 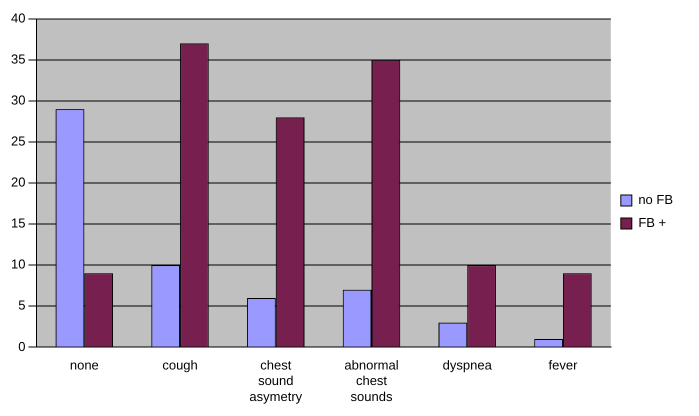 What do you see at coordinates (18, 18) in the screenshot?
I see `y-tick-label: 40` at bounding box center [18, 18].